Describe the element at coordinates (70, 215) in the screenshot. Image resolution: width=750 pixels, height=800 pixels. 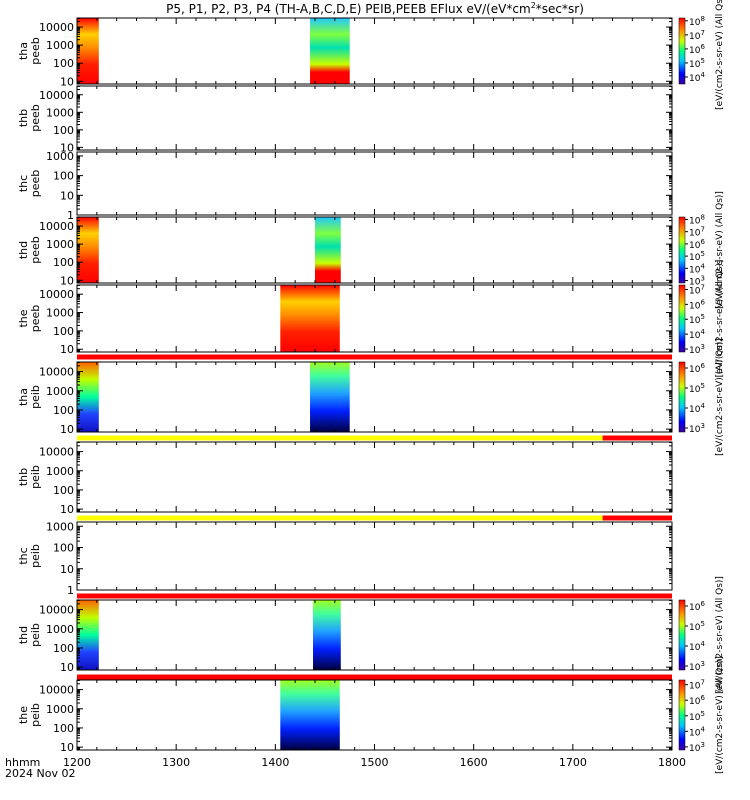
I see `y-tick-label: 1` at that location.